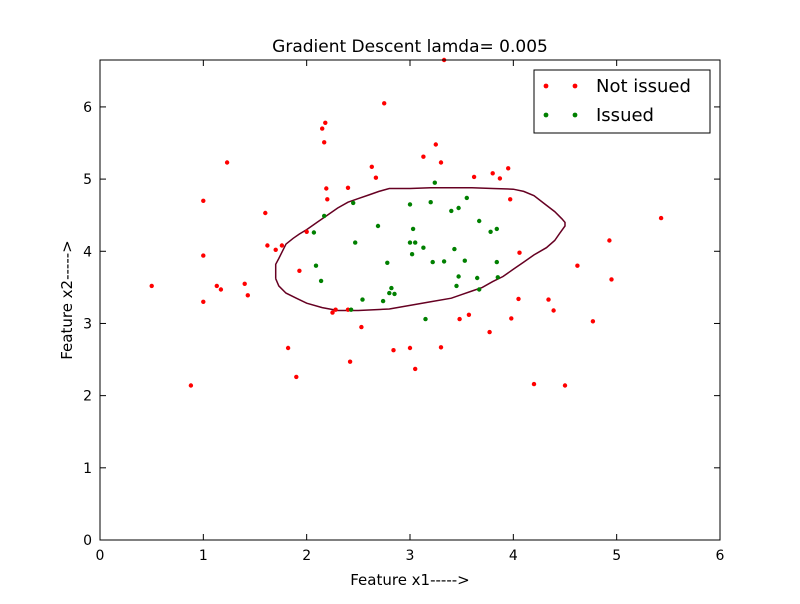 This screenshot has height=604, width=800. I want to click on y-axis-label: Feature x2----->, so click(67, 300).